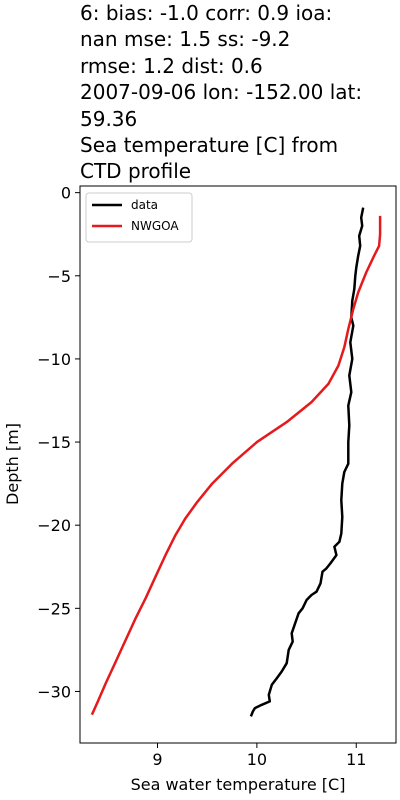 The width and height of the screenshot is (400, 800). What do you see at coordinates (221, 92) in the screenshot?
I see `title-line-4: 2007-09-06 lon: -152.00 lat:` at bounding box center [221, 92].